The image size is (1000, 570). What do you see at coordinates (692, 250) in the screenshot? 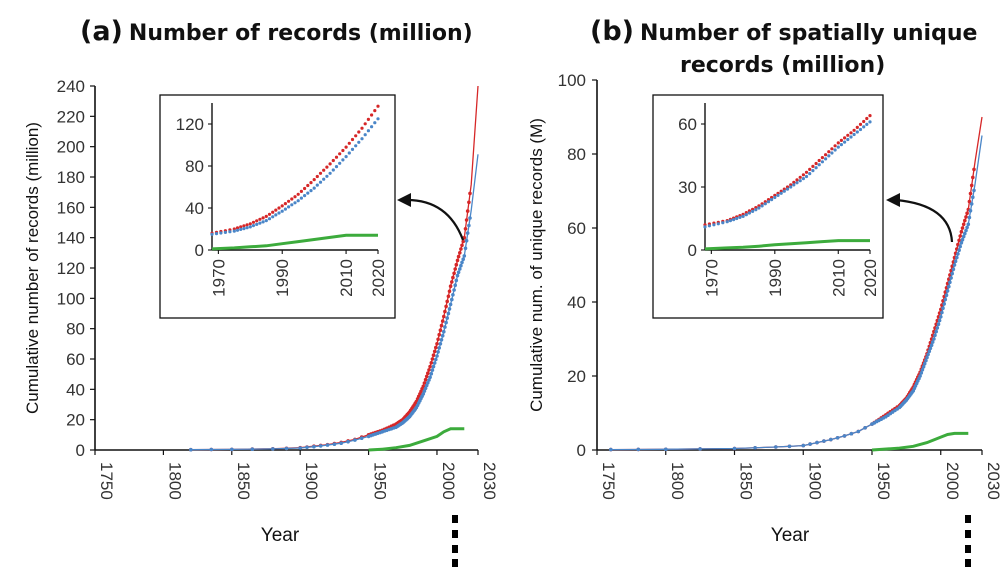
I see `inset-y-tick-label: 0` at bounding box center [692, 250].